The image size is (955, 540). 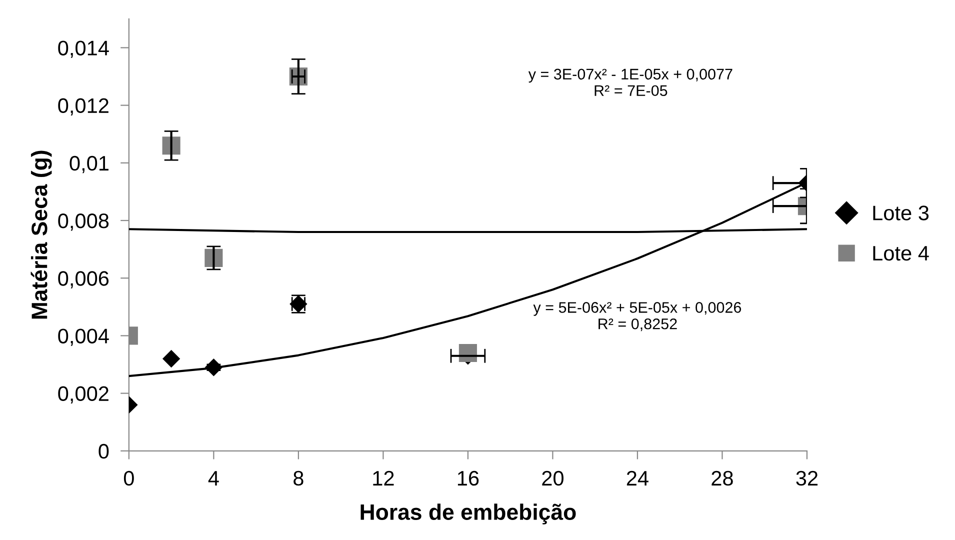 I want to click on y-tick-label: 0,006, so click(x=83, y=279).